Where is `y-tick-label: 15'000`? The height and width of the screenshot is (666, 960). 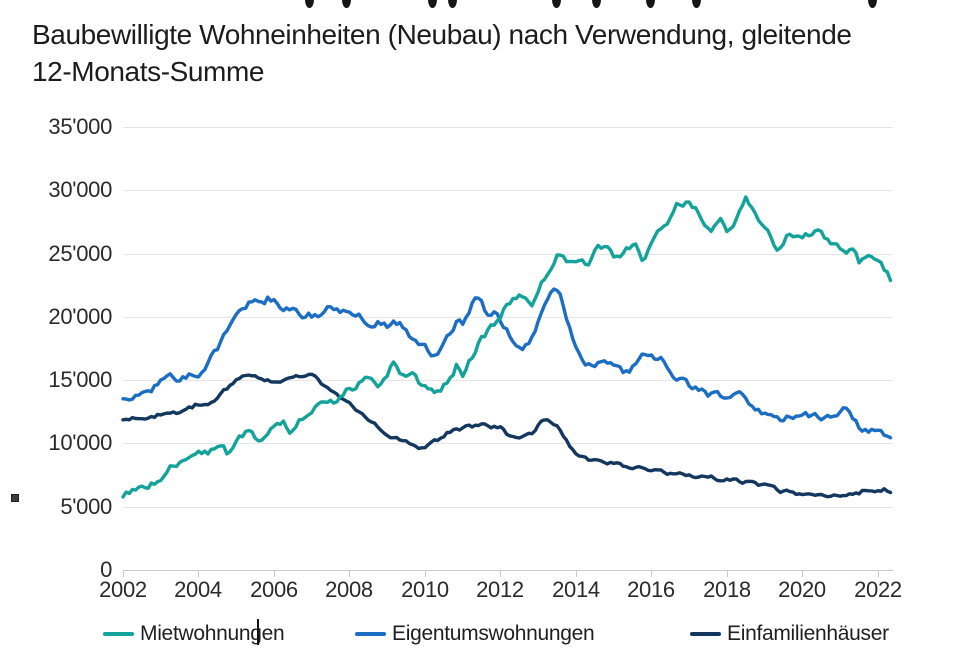 y-tick-label: 15'000 is located at coordinates (80, 379).